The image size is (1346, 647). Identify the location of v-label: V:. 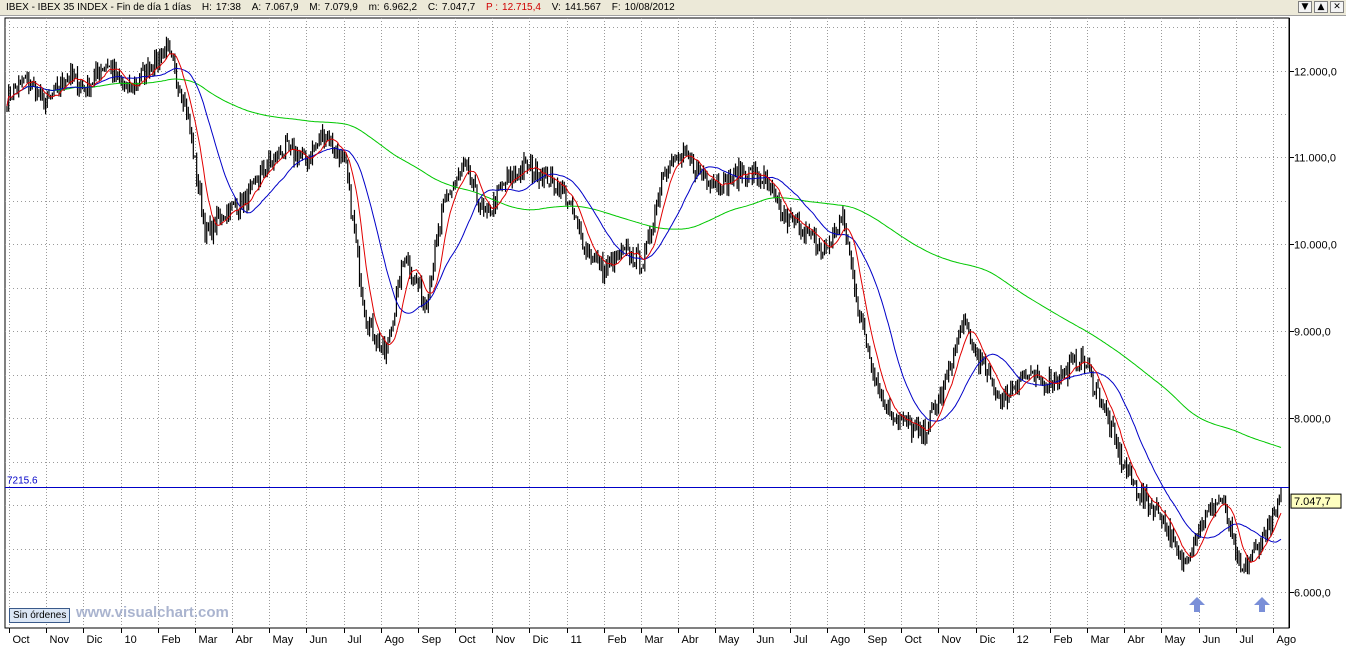
(556, 7).